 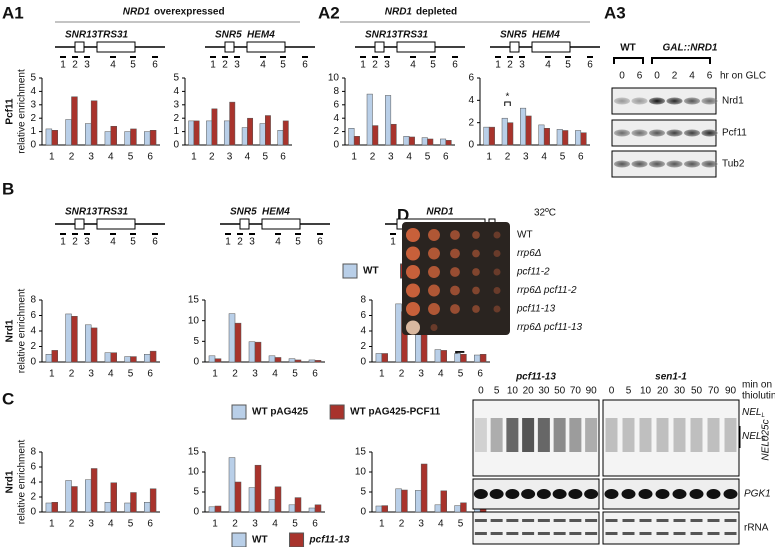 What do you see at coordinates (544, 391) in the screenshot?
I see `lane-label: 30` at bounding box center [544, 391].